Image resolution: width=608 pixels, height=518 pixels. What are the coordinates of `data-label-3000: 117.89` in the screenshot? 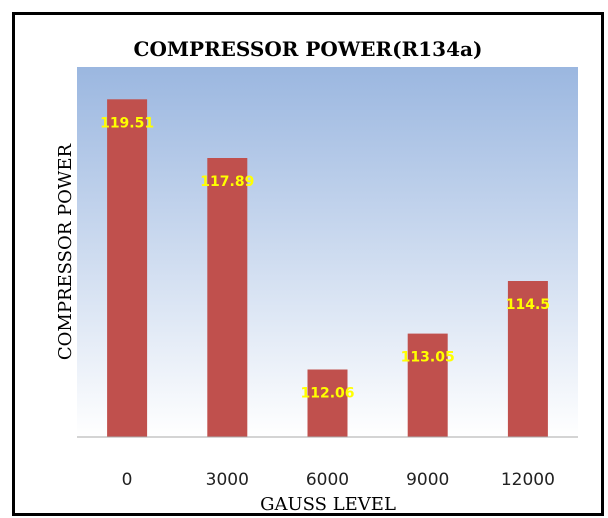 It's located at (227, 182).